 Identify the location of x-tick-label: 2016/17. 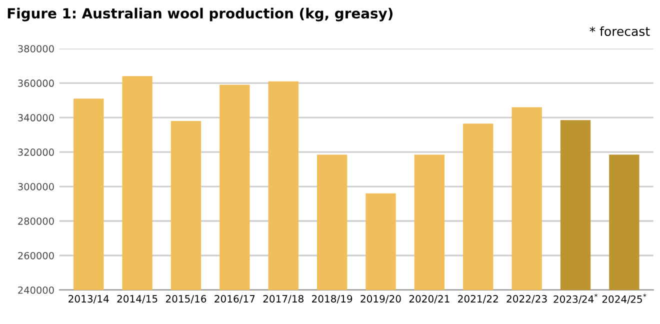
(234, 299).